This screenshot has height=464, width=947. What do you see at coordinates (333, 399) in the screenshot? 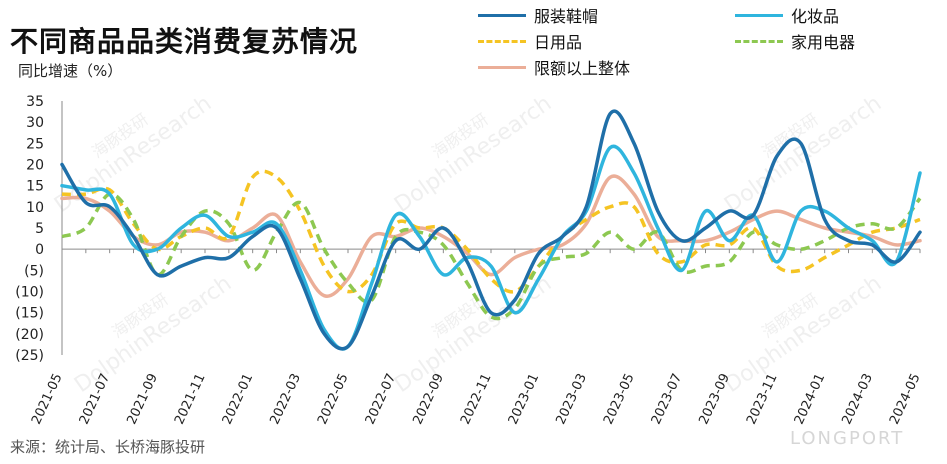
I see `x-tick-label: 2022-05` at bounding box center [333, 399].